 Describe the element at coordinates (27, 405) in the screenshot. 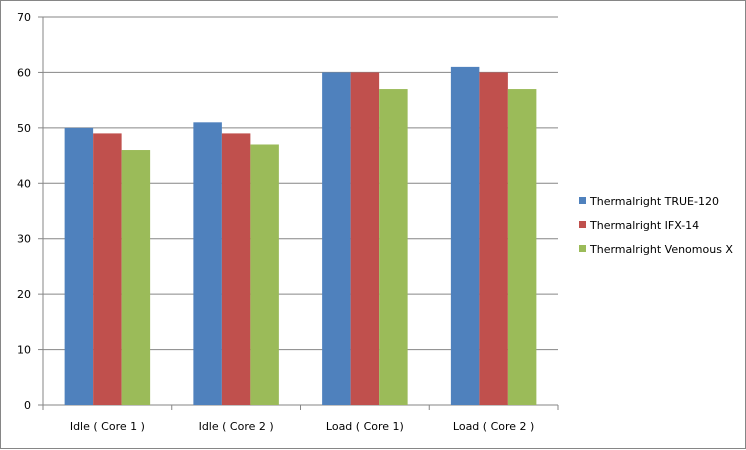

I see `y-tick-label: 0` at that location.